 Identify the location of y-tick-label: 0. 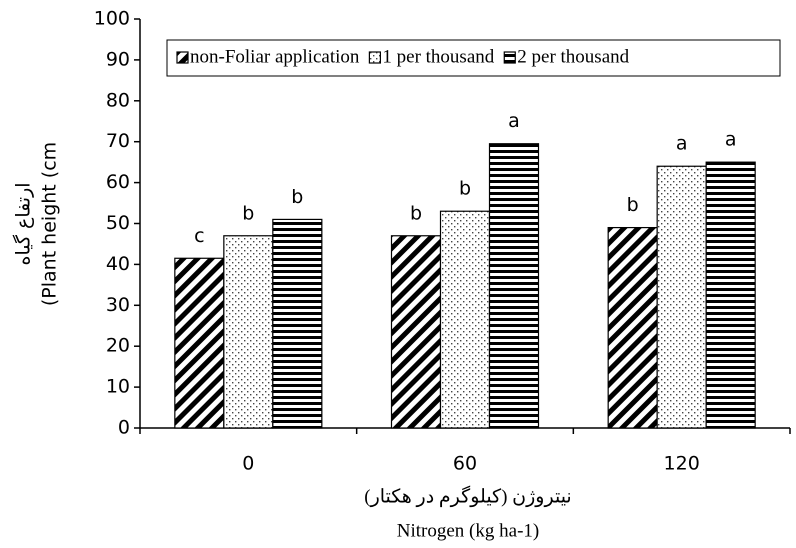
(124, 428).